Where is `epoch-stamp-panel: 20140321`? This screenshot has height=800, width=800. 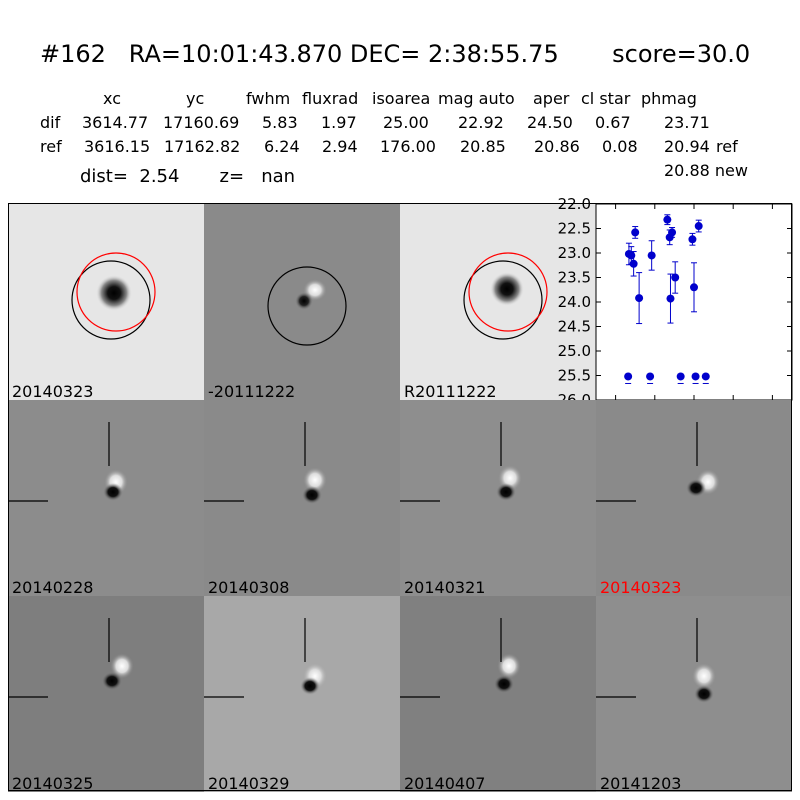 epoch-stamp-panel: 20140321 is located at coordinates (498, 498).